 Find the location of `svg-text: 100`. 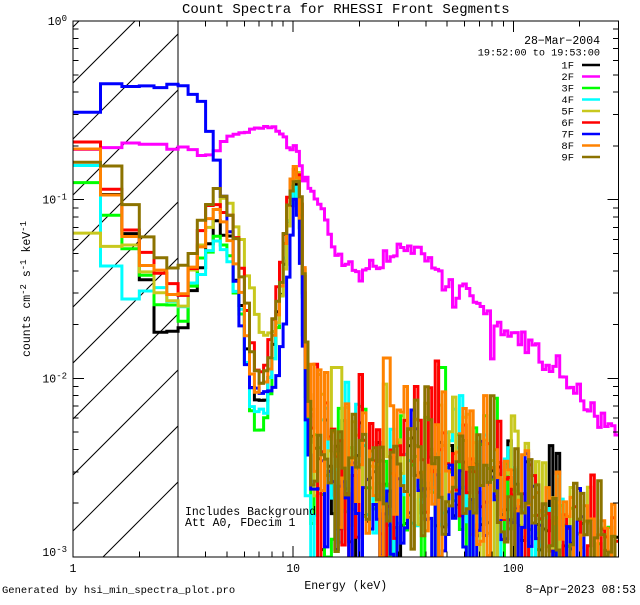

svg-text: 100 is located at coordinates (513, 569).